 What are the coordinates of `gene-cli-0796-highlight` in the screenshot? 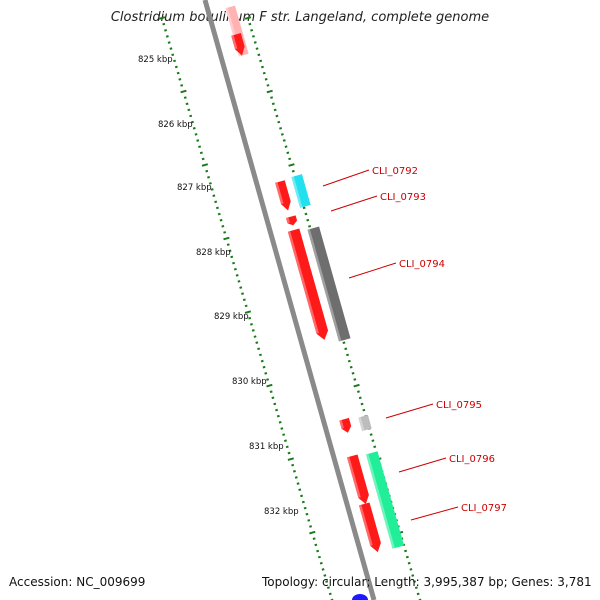 It's located at (353, 477).